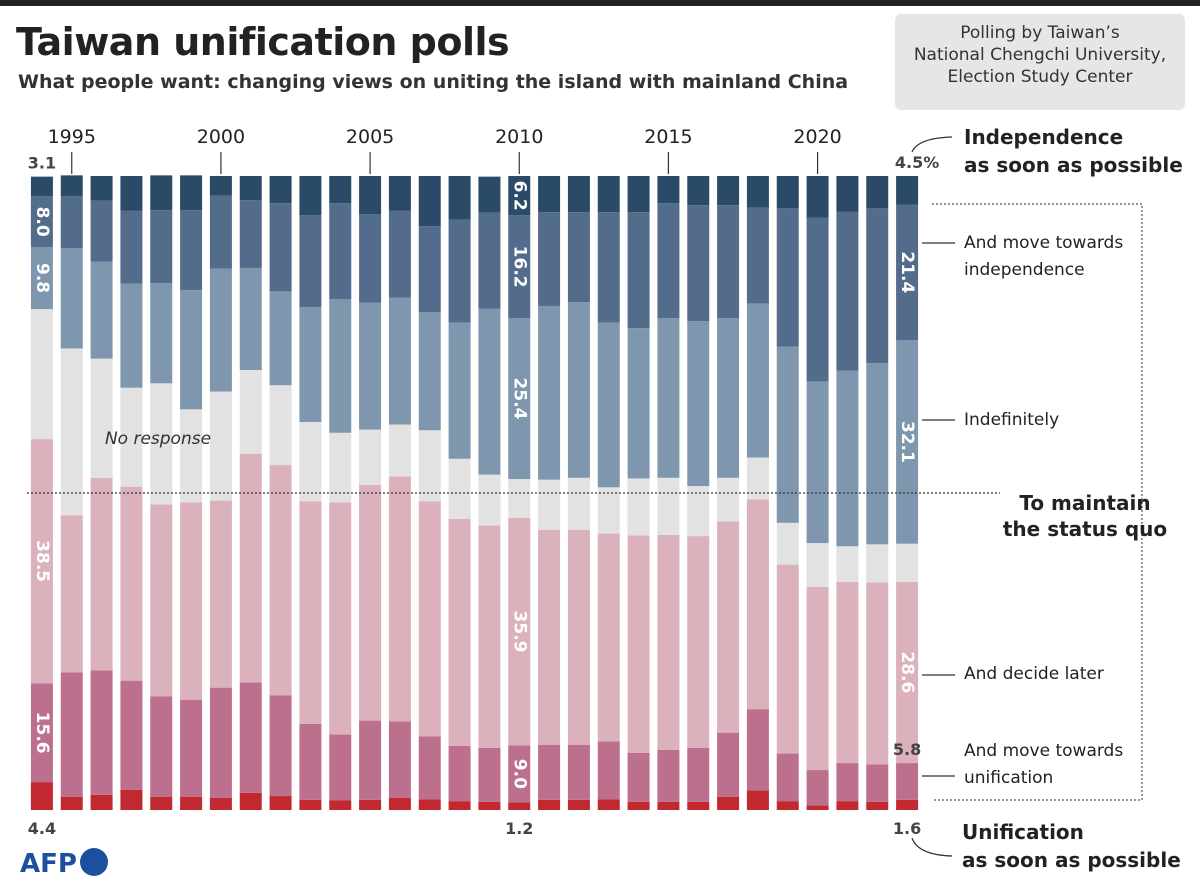  What do you see at coordinates (519, 399) in the screenshot?
I see `value-label: 25.4` at bounding box center [519, 399].